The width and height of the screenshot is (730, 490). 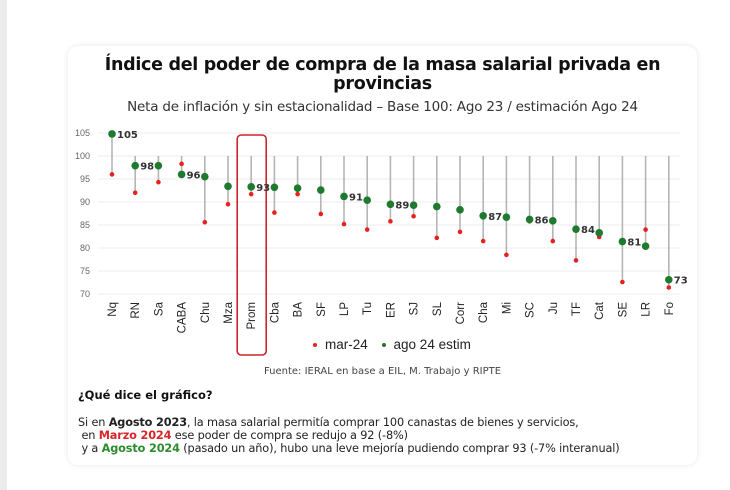 I want to click on y-tick-label: 70, so click(x=85, y=294).